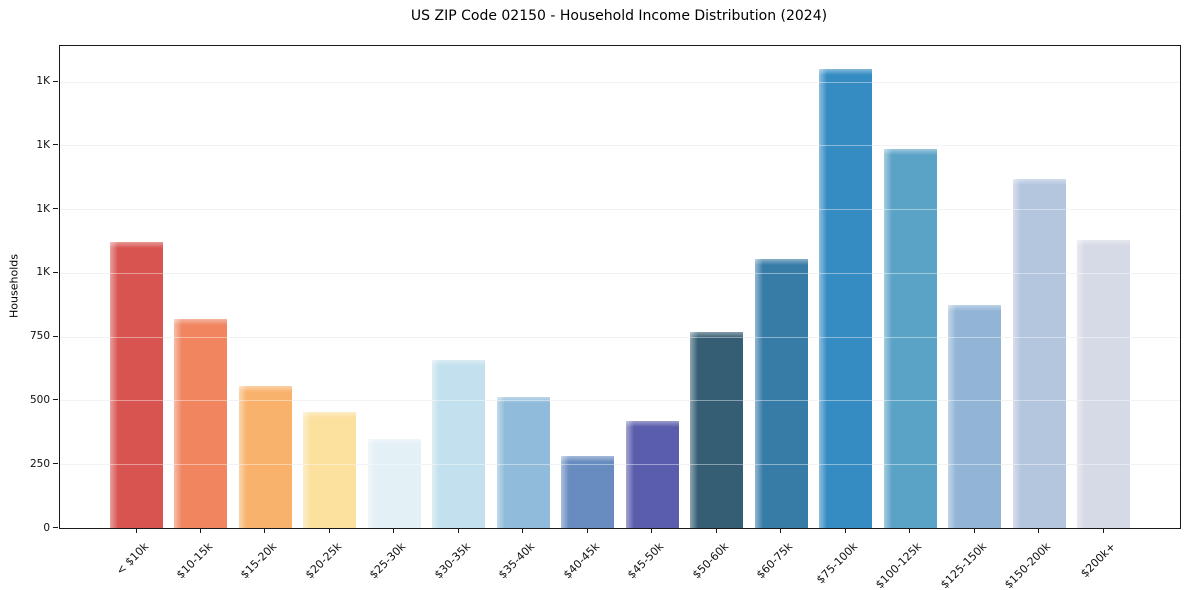 The width and height of the screenshot is (1189, 590). What do you see at coordinates (194, 561) in the screenshot?
I see `x-tick-label: $10-15k` at bounding box center [194, 561].